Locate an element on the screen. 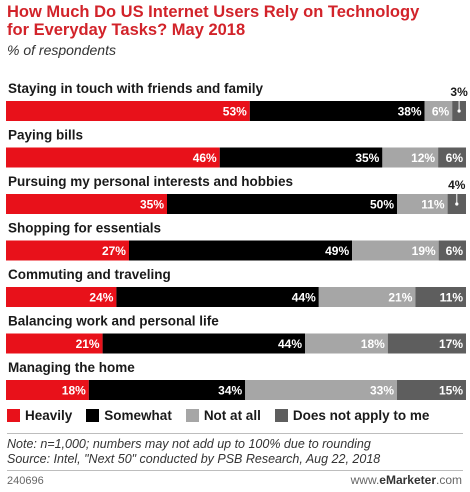 The height and width of the screenshot is (492, 470). legend-swatch-does-not-apply is located at coordinates (281, 415).